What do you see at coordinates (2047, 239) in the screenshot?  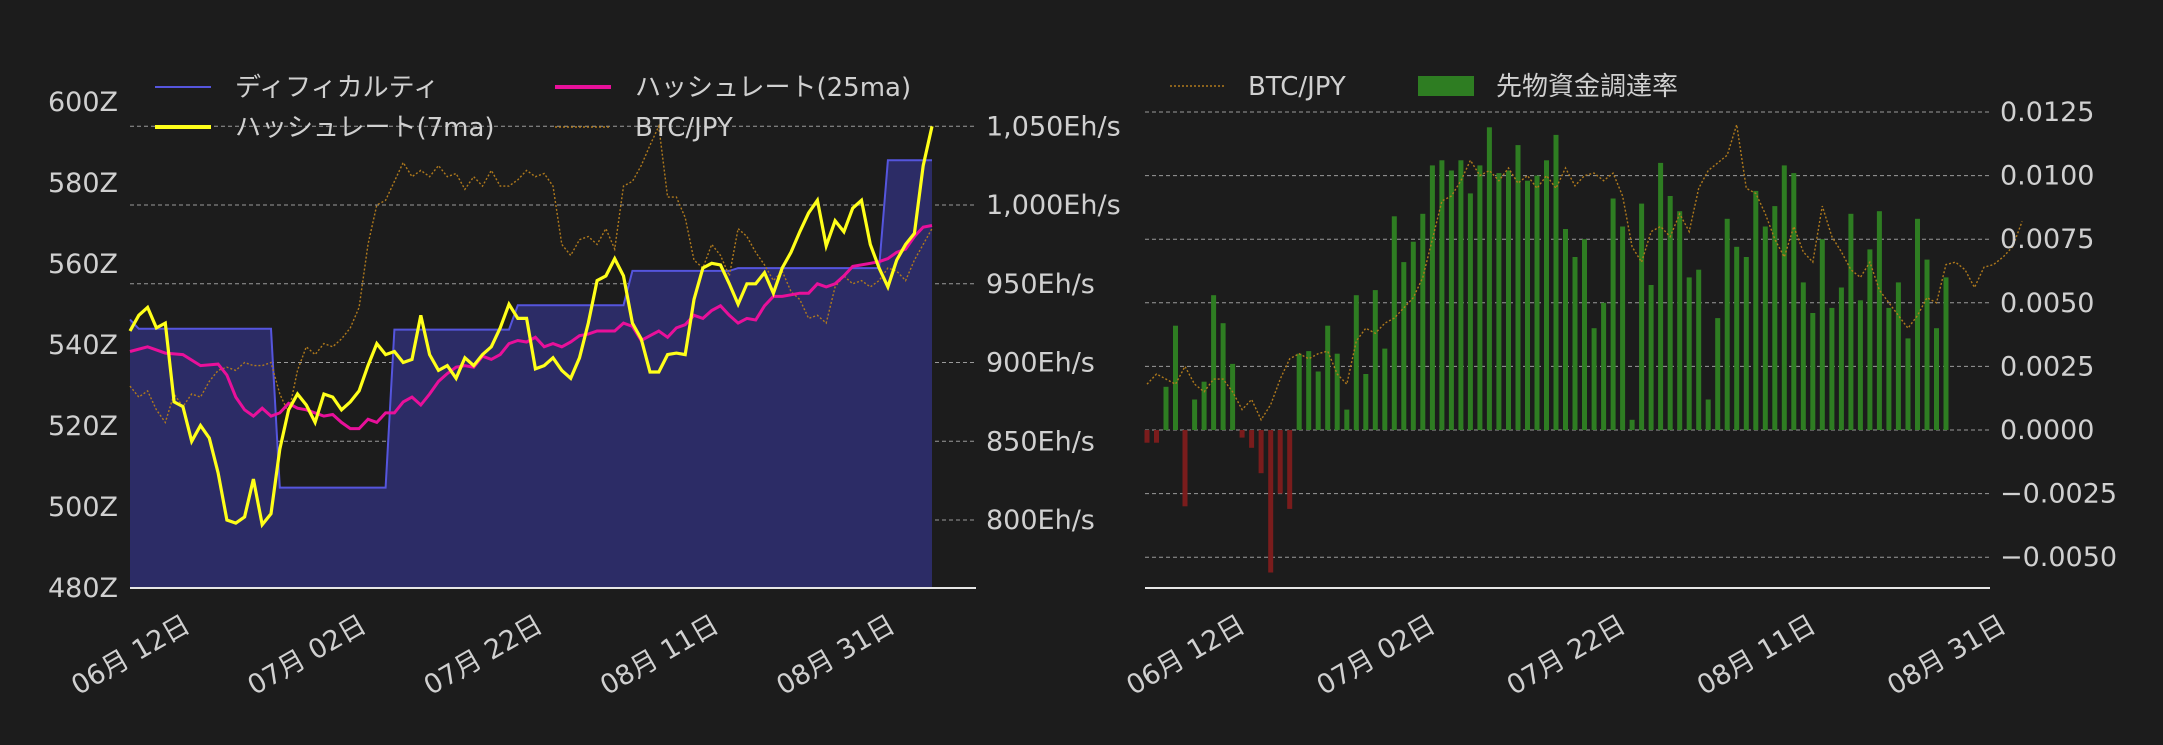 I see `y-right-tick-label: 0.0075` at bounding box center [2047, 239].